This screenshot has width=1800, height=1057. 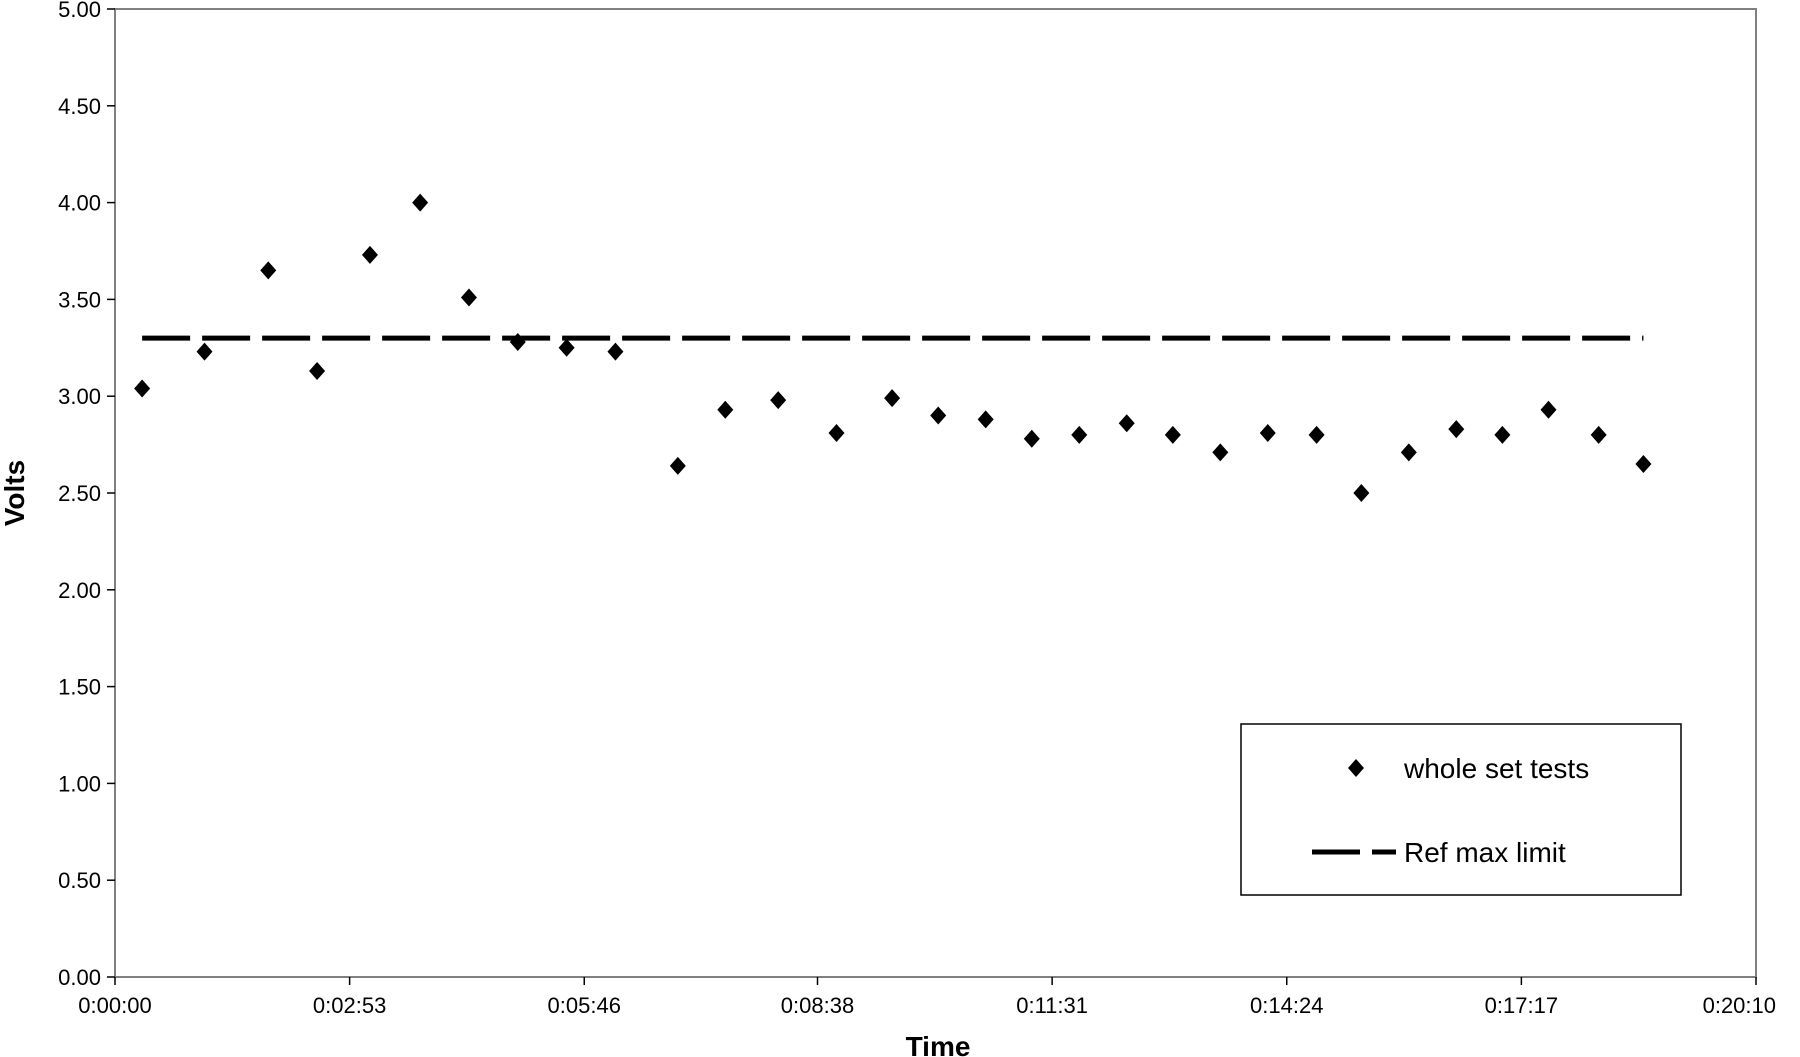 What do you see at coordinates (79, 493) in the screenshot?
I see `y-tick-label: 2.50` at bounding box center [79, 493].